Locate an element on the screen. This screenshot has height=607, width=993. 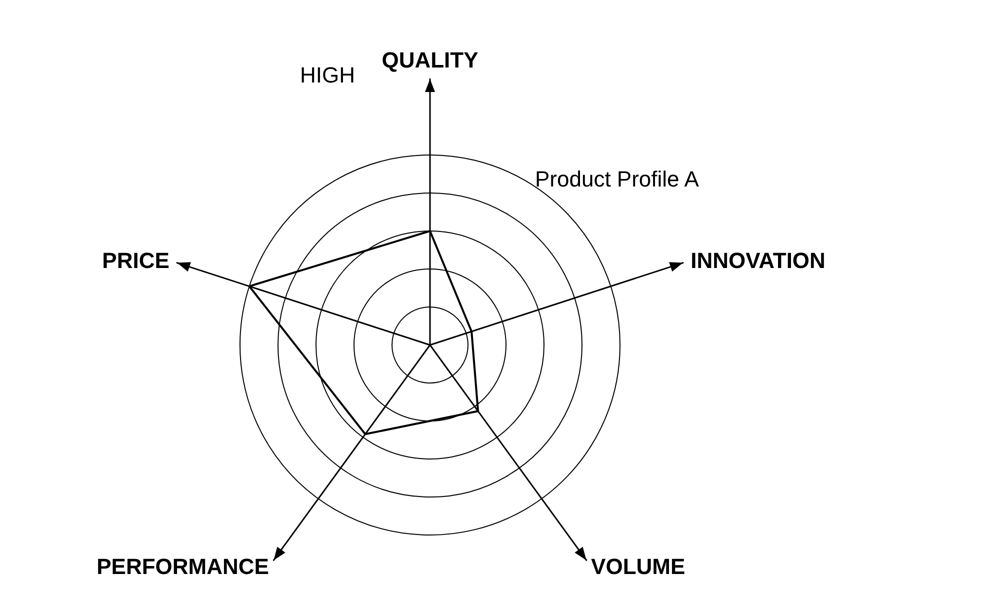
spoke-label: INNOVATION is located at coordinates (758, 260).